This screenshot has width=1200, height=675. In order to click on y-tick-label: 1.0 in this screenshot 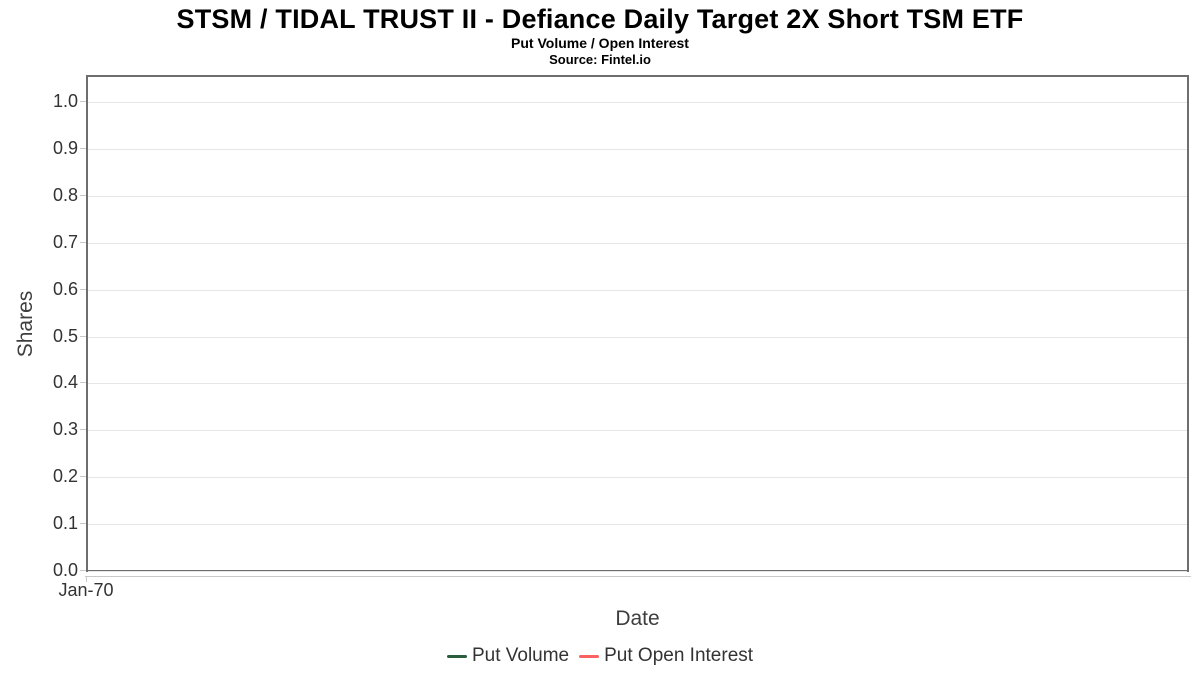, I will do `click(65, 101)`.